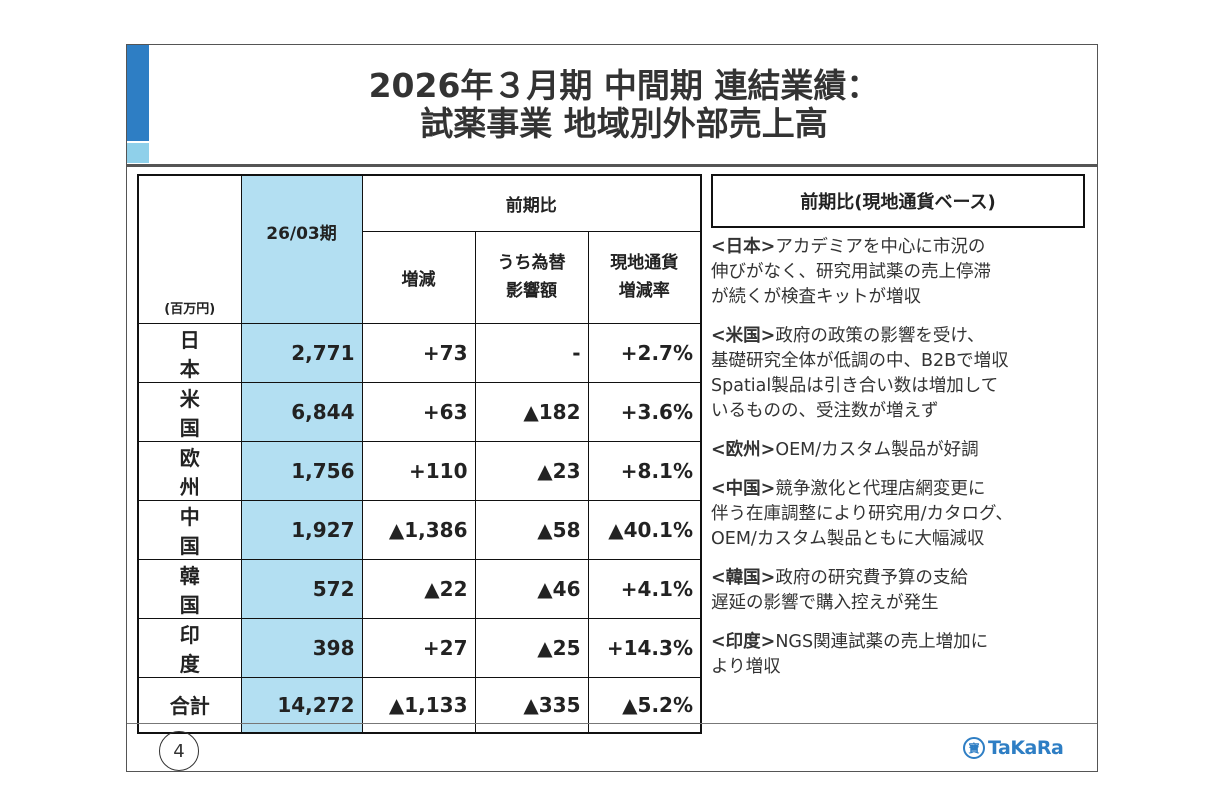  What do you see at coordinates (301, 529) in the screenshot?
I see `sales-value: 1,927` at bounding box center [301, 529].